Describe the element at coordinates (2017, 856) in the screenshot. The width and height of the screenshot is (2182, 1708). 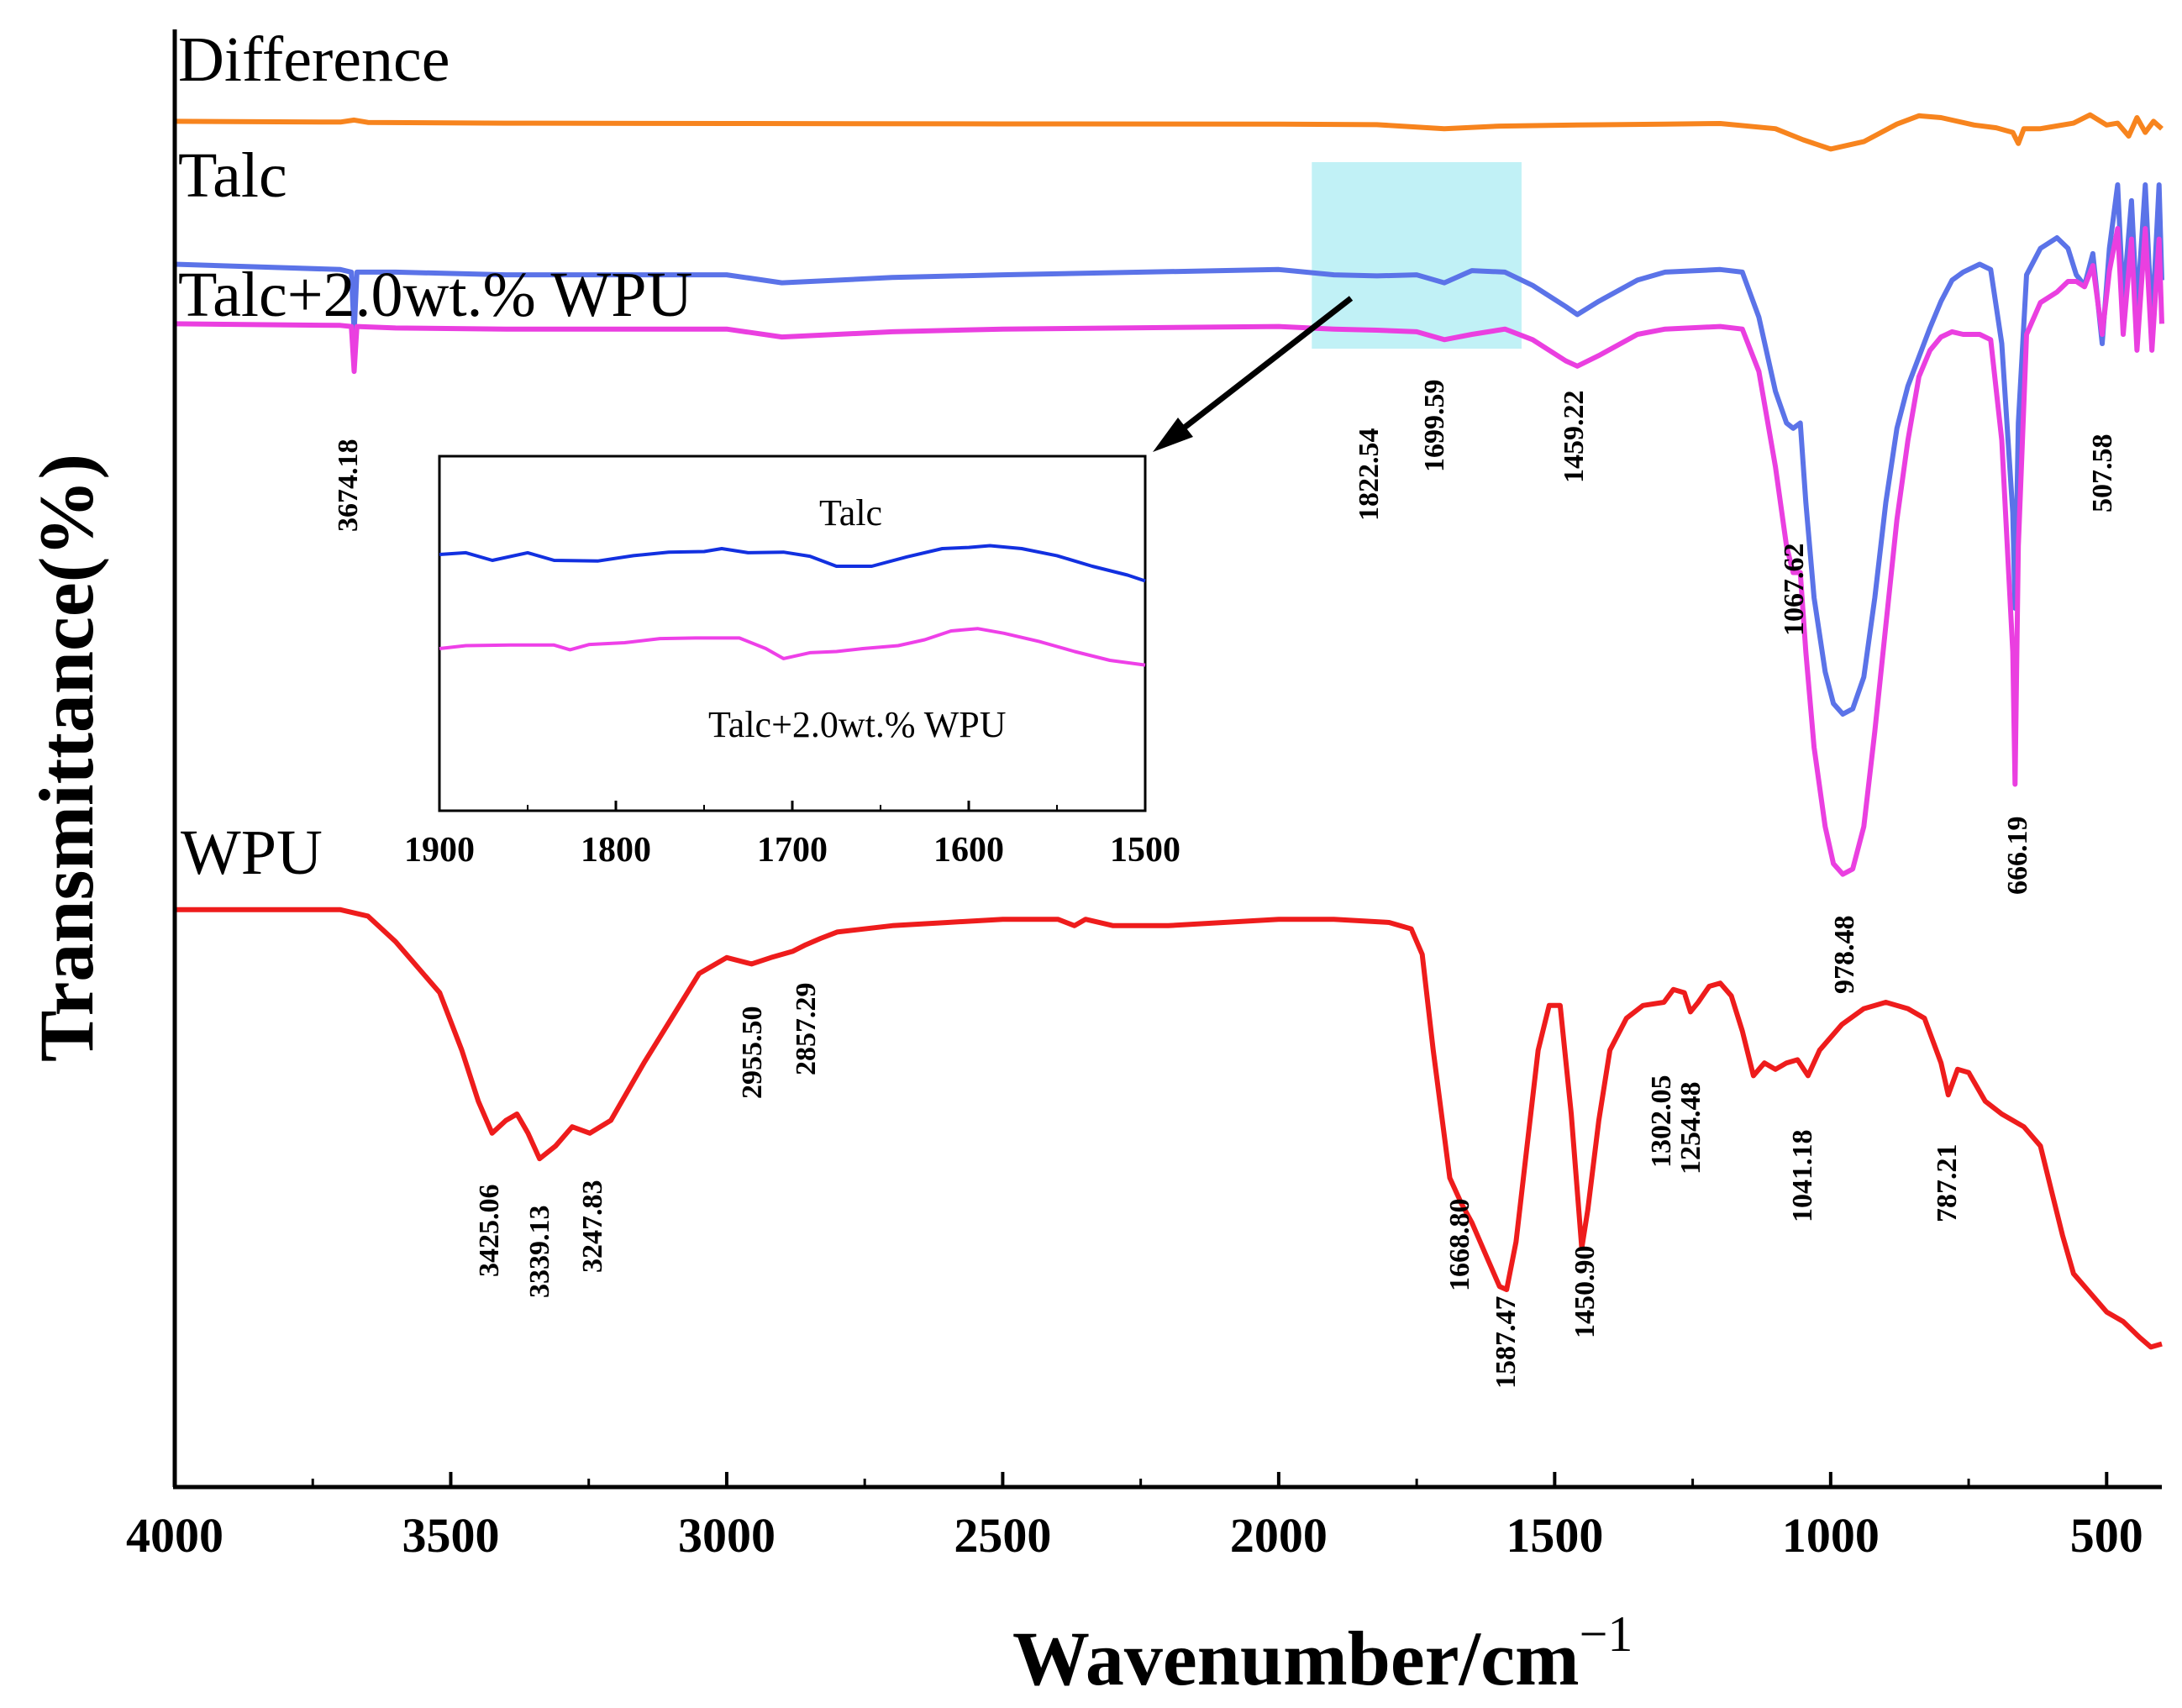
I see `peak-label: 666.19` at that location.